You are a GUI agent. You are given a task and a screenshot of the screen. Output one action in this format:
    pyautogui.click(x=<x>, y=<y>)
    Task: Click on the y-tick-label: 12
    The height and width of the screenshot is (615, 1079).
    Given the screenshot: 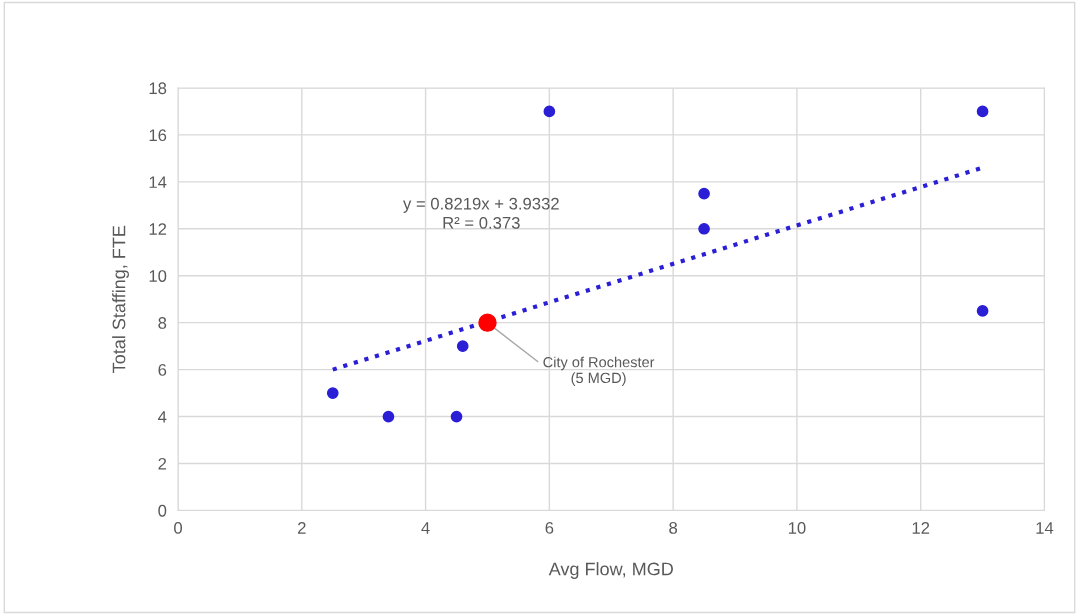 What is the action you would take?
    pyautogui.click(x=158, y=229)
    